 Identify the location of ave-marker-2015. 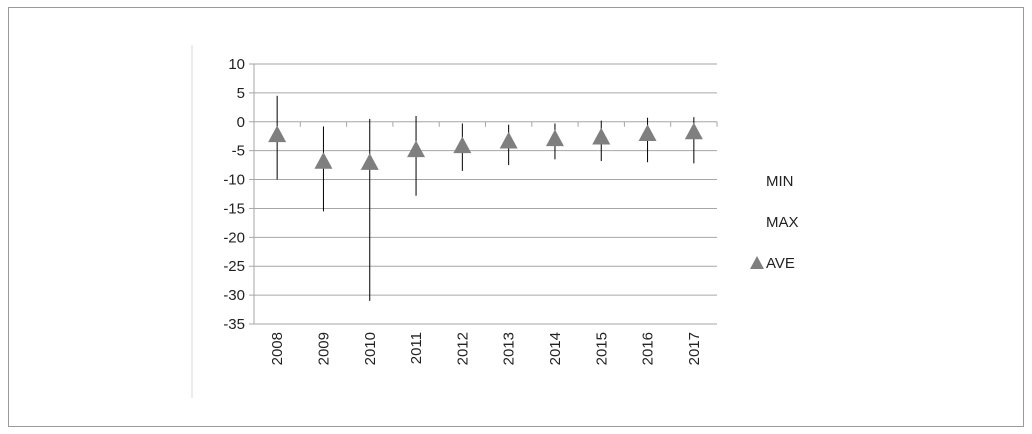
(601, 136).